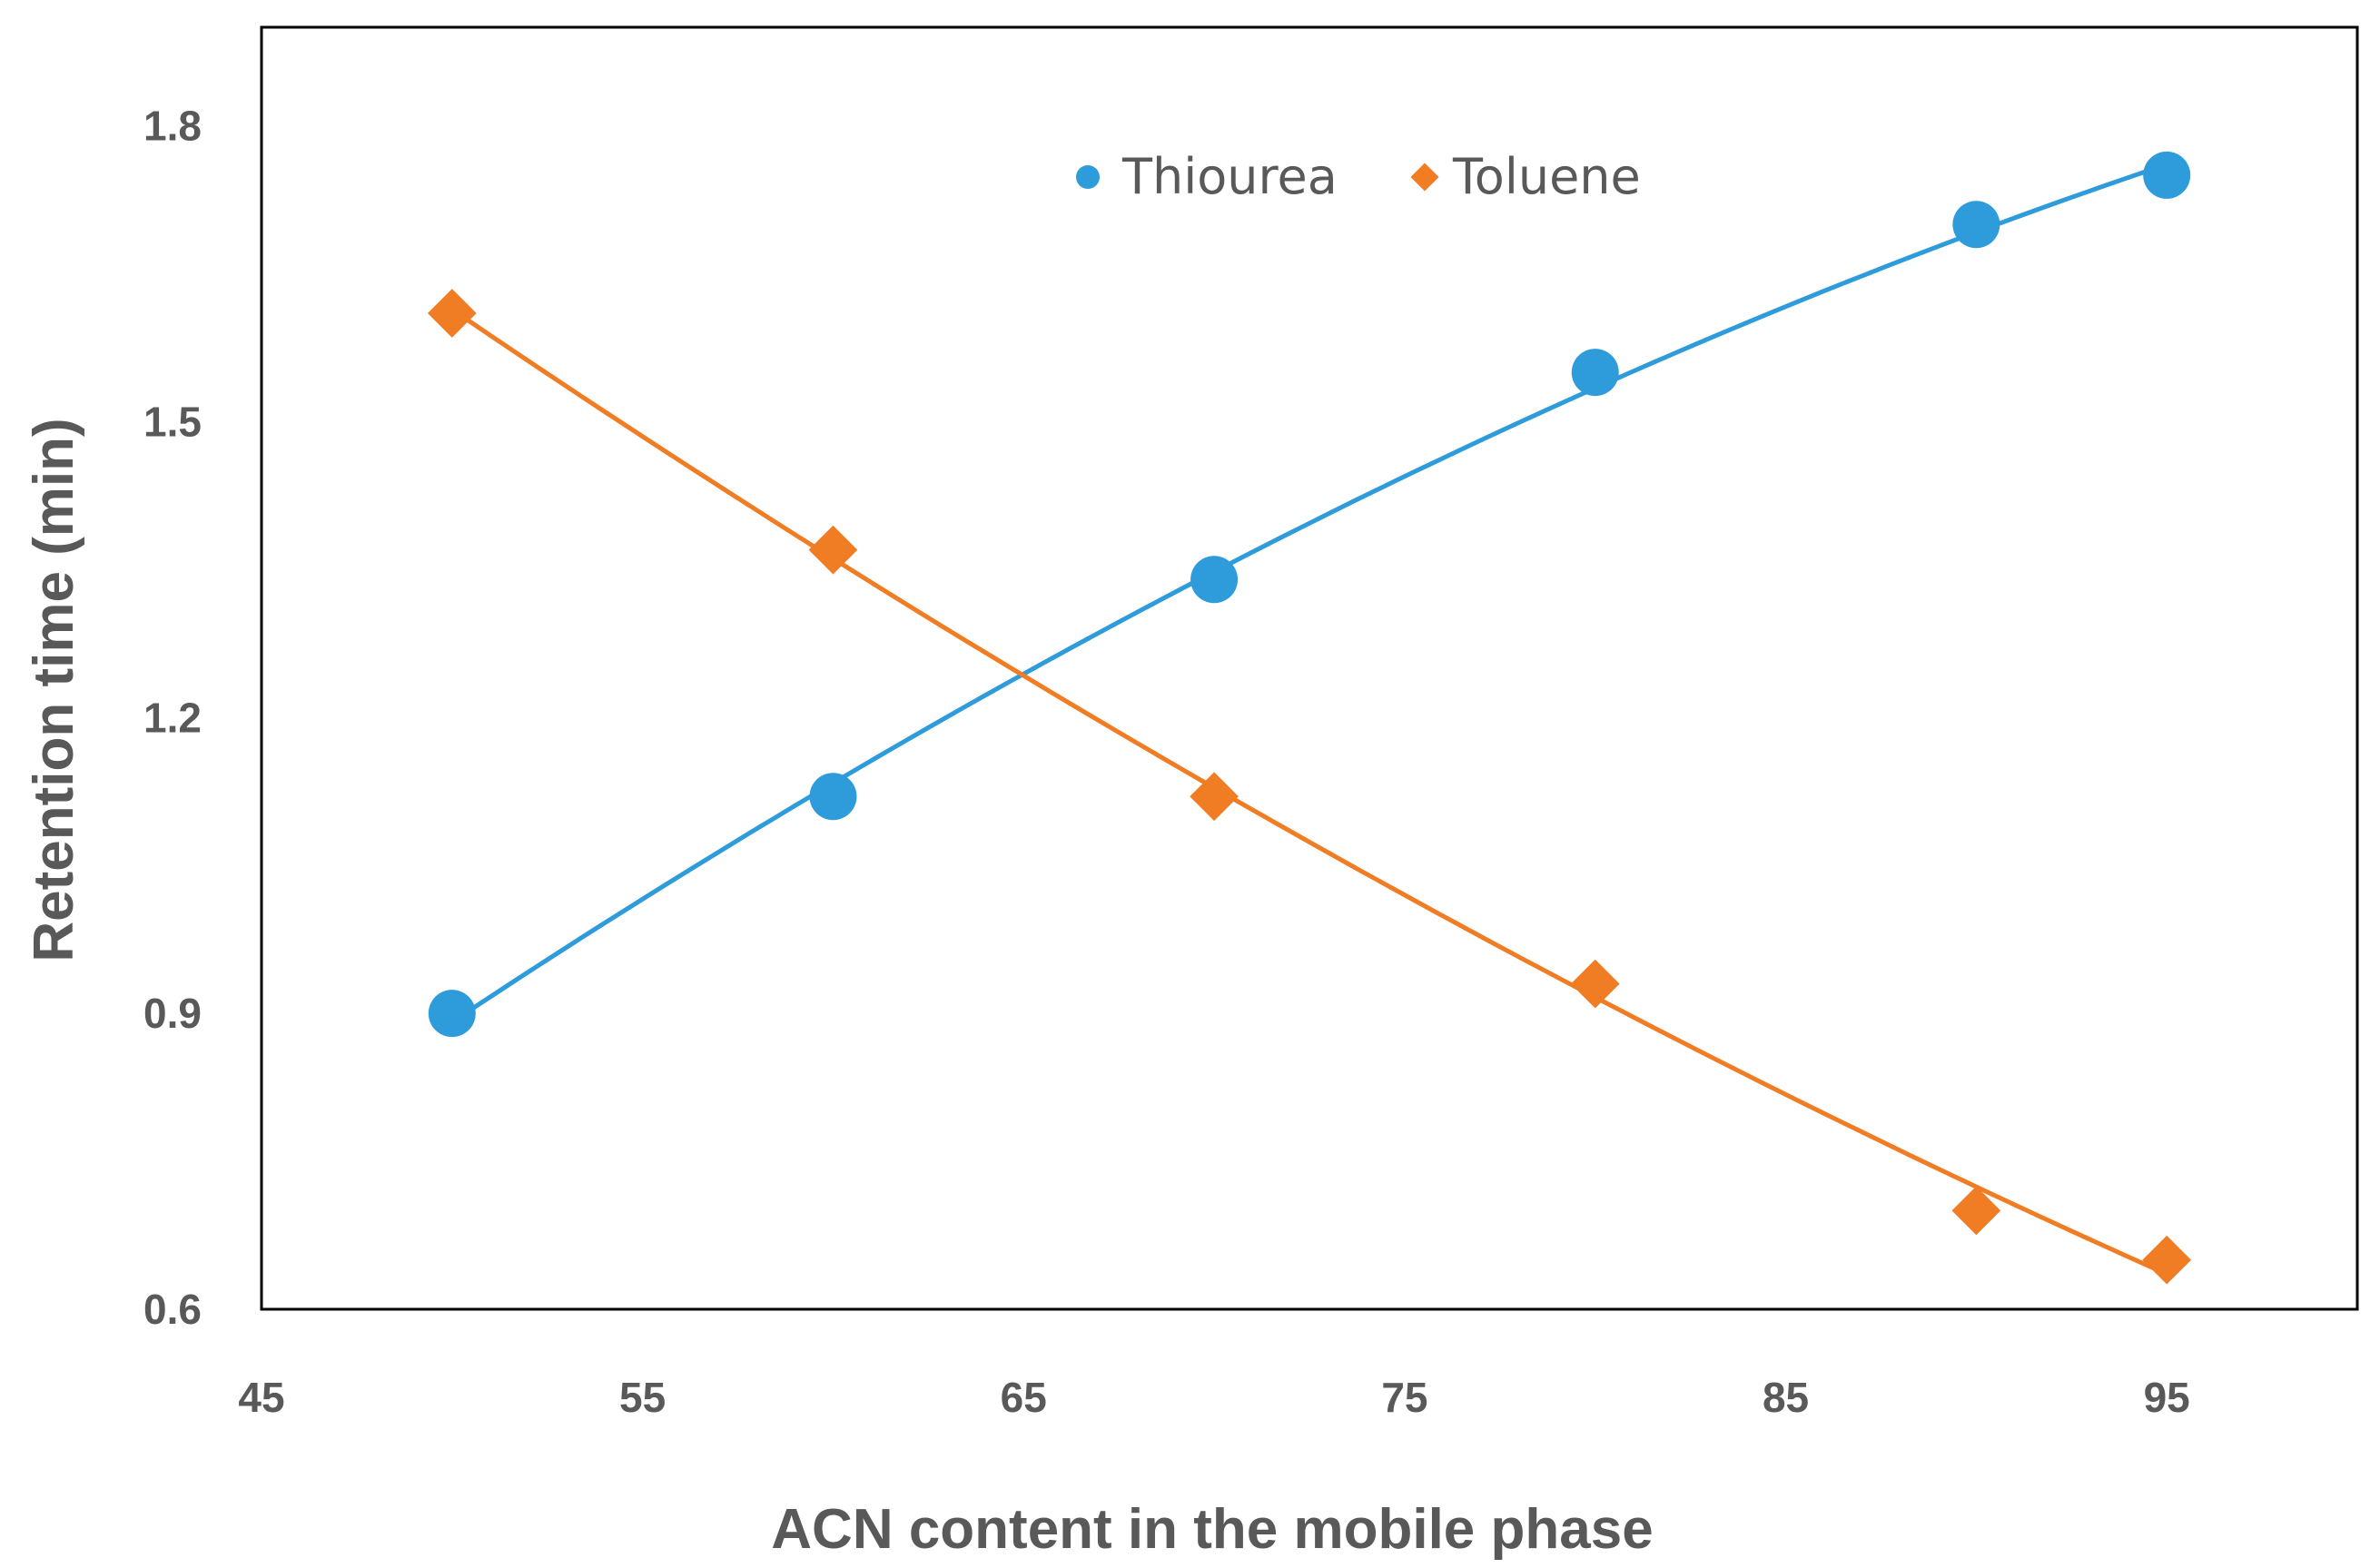 Image resolution: width=2380 pixels, height=1568 pixels. I want to click on x-axis-ticks: 45 55 65 75 85 95, so click(1214, 1397).